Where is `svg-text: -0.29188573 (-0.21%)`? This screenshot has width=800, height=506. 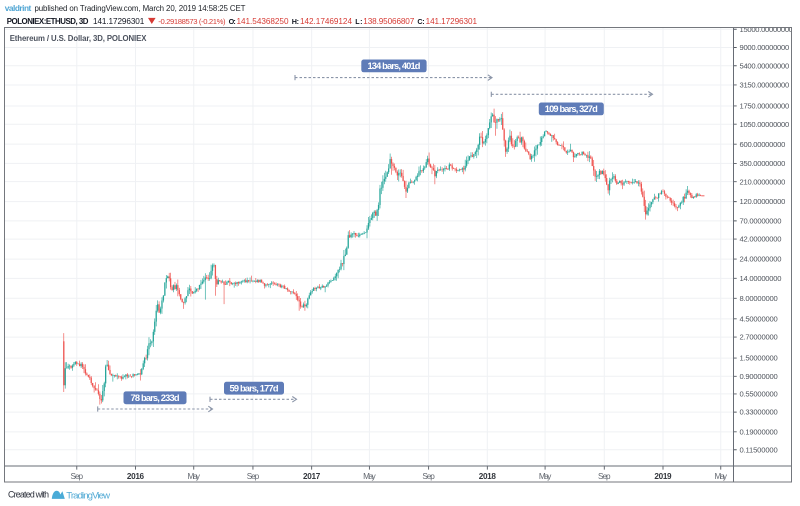
svg-text: -0.29188573 (-0.21%) is located at coordinates (192, 21).